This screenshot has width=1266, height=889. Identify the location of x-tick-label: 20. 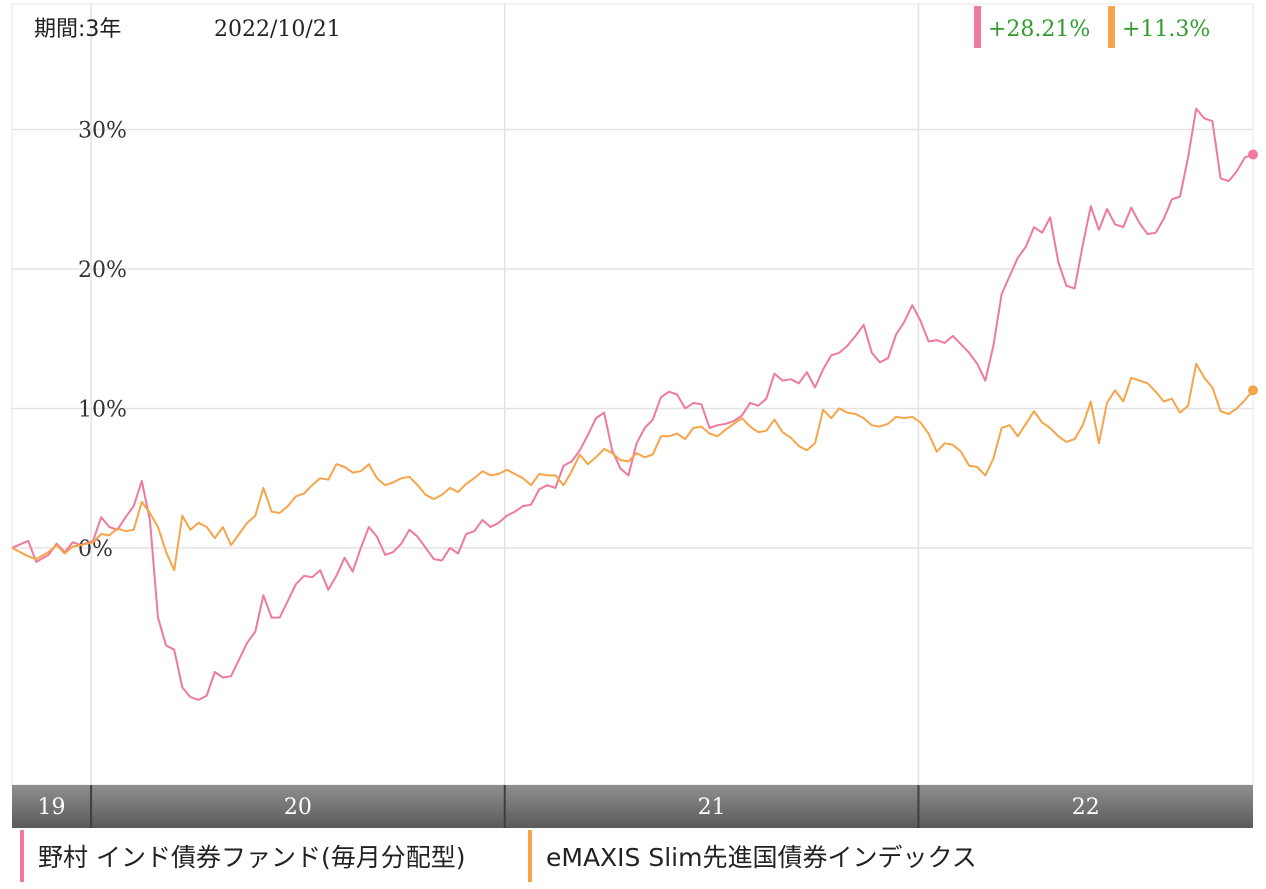
(298, 807).